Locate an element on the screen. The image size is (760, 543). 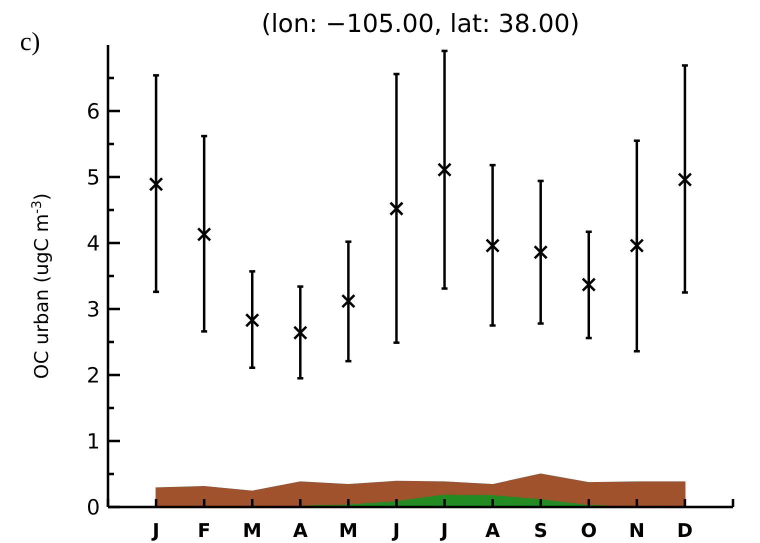
y-tick-label: 3 is located at coordinates (93, 309).